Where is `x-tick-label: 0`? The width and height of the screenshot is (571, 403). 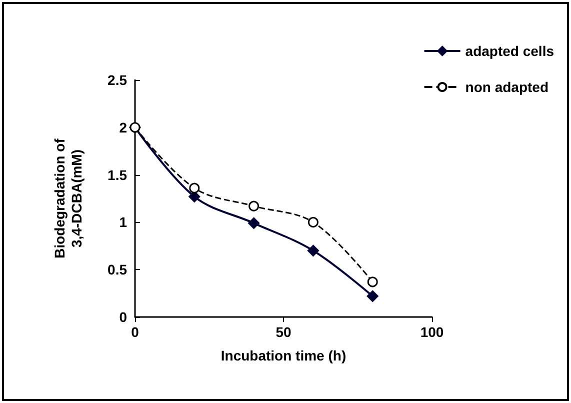
x-tick-label: 0 is located at coordinates (135, 332).